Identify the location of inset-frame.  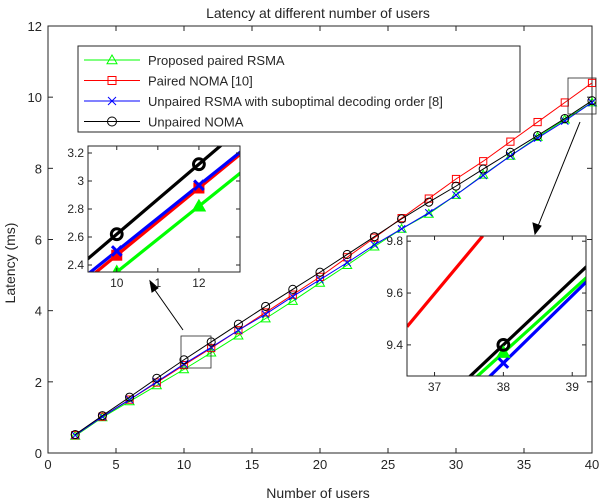
(496, 306).